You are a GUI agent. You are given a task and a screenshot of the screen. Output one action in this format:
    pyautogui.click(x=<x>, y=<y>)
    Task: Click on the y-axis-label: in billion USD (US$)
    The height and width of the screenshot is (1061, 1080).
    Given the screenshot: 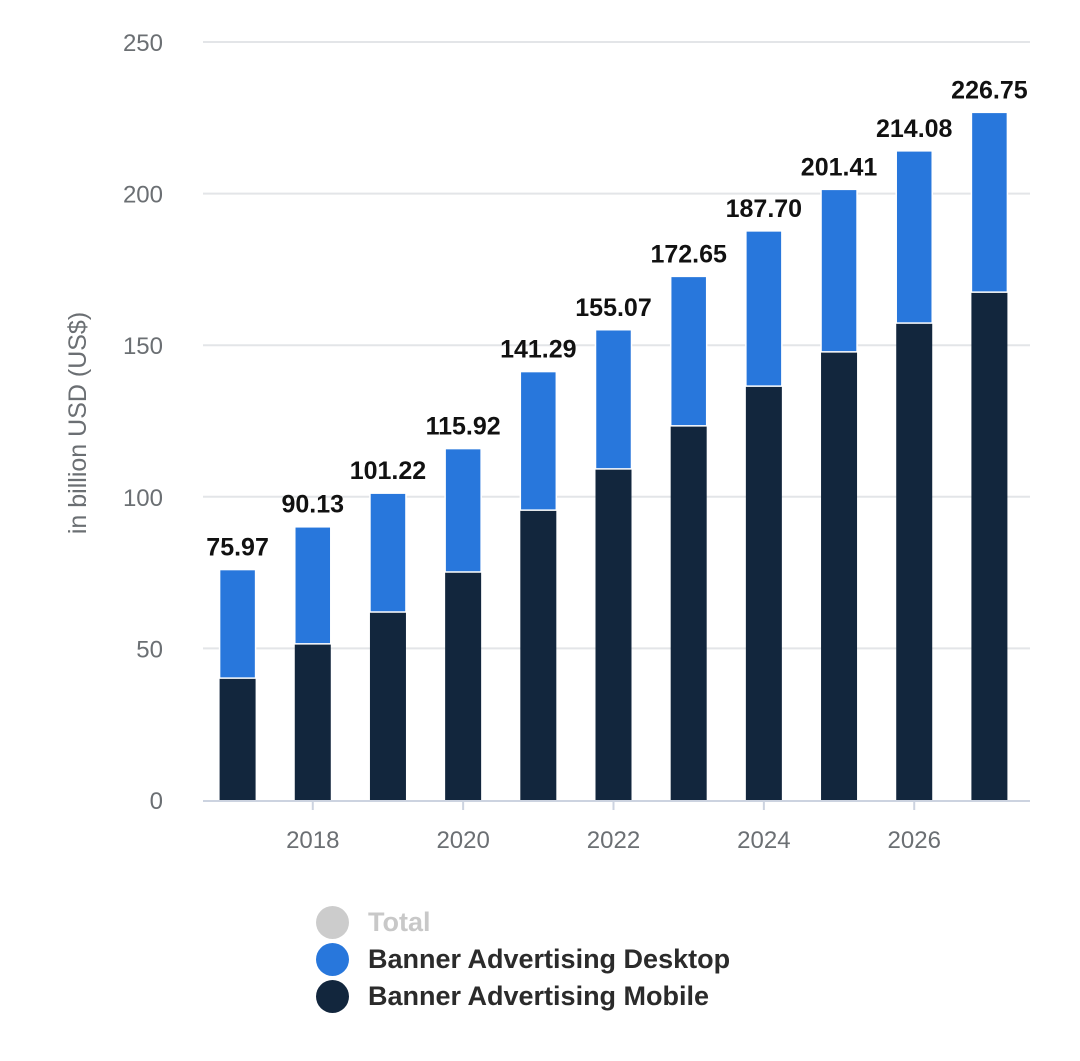 What is the action you would take?
    pyautogui.click(x=78, y=423)
    